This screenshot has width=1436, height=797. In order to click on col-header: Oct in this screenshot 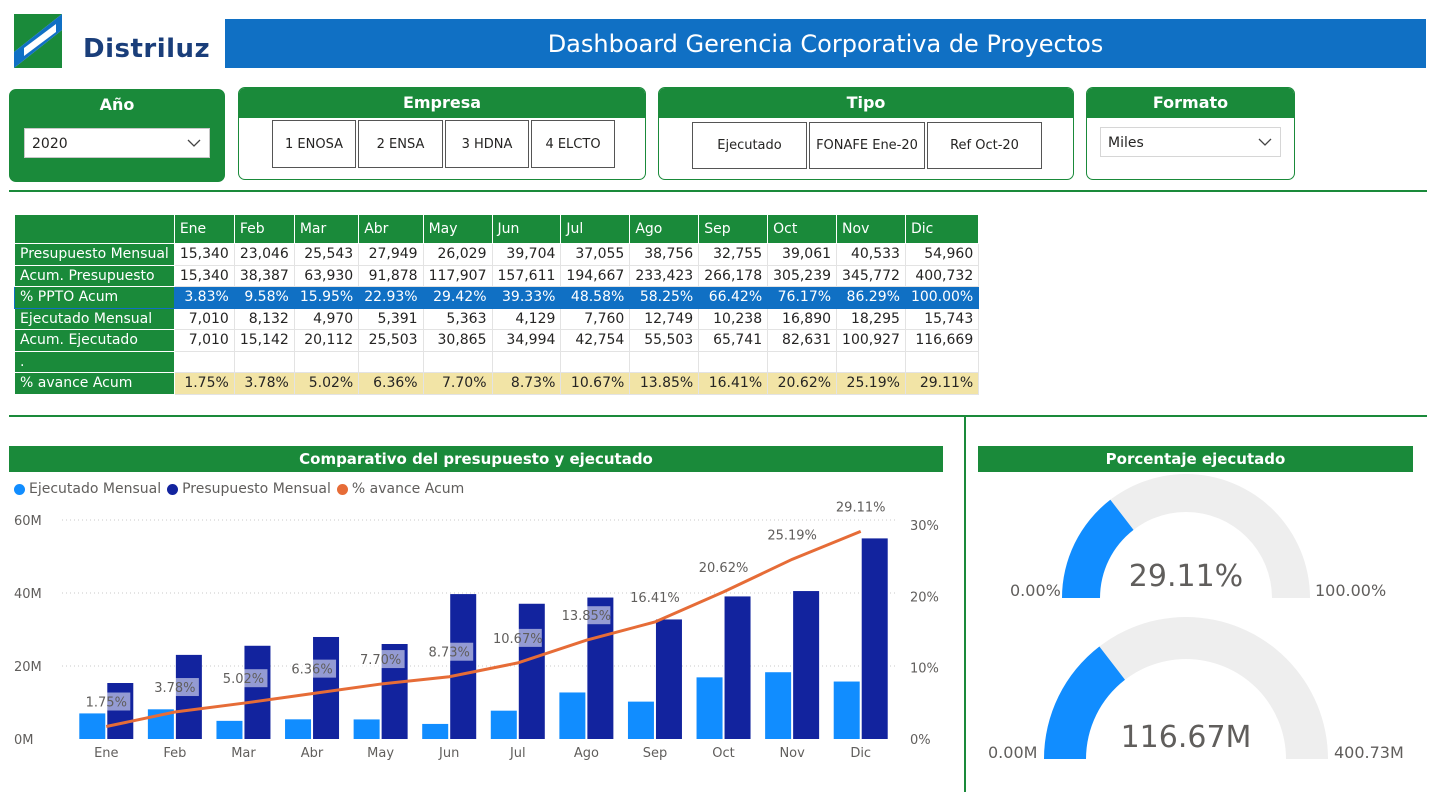, I will do `click(802, 229)`.